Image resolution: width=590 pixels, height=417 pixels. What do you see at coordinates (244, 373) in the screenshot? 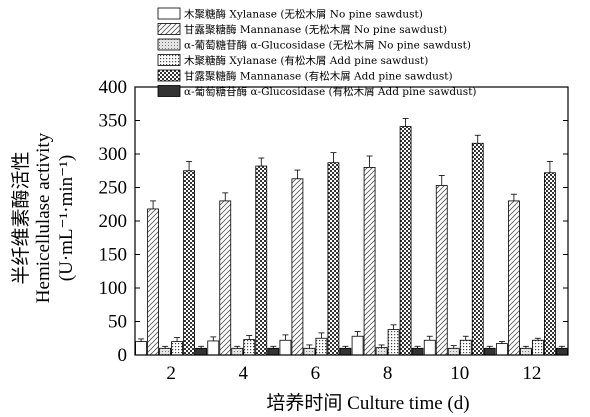
I see `x-tick-label-4: 4` at bounding box center [244, 373].